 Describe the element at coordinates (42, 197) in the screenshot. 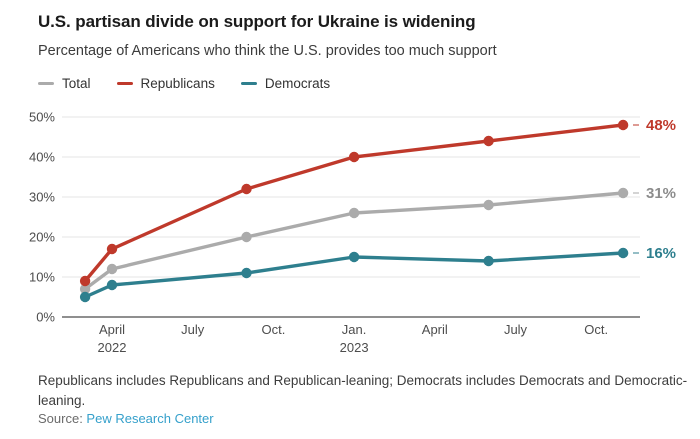

I see `y-tick-label: 30%` at that location.